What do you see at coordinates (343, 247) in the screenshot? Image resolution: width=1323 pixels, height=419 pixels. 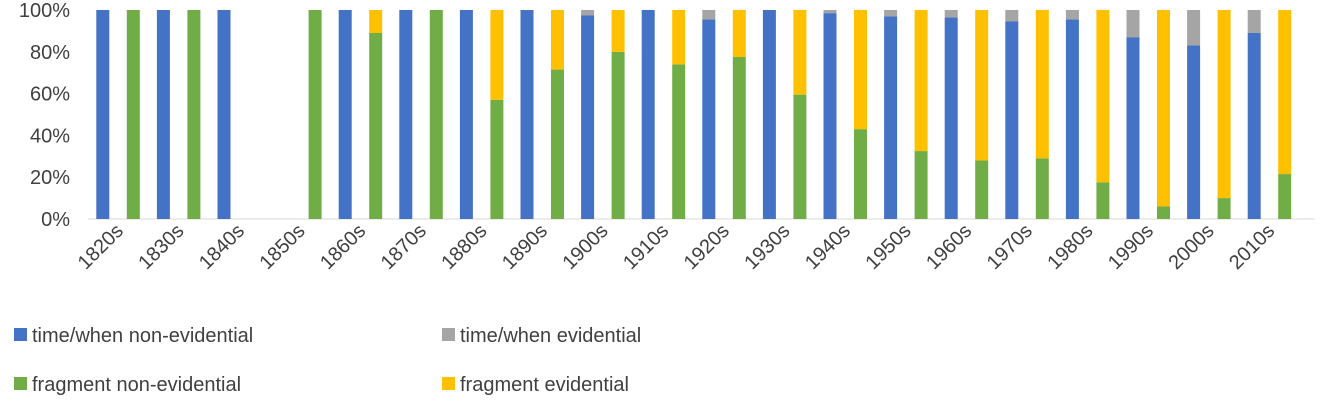 I see `x-tick-label: 1860s` at bounding box center [343, 247].